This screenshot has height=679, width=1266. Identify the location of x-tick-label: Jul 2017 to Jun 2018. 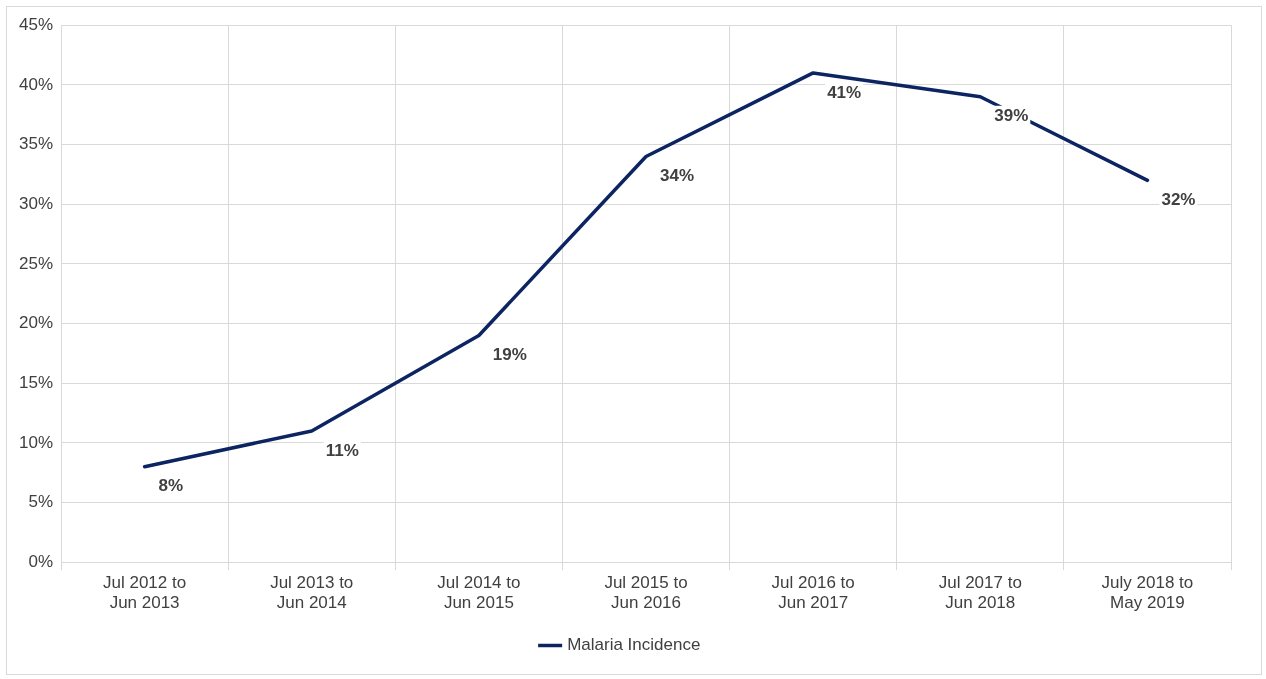
(980, 593).